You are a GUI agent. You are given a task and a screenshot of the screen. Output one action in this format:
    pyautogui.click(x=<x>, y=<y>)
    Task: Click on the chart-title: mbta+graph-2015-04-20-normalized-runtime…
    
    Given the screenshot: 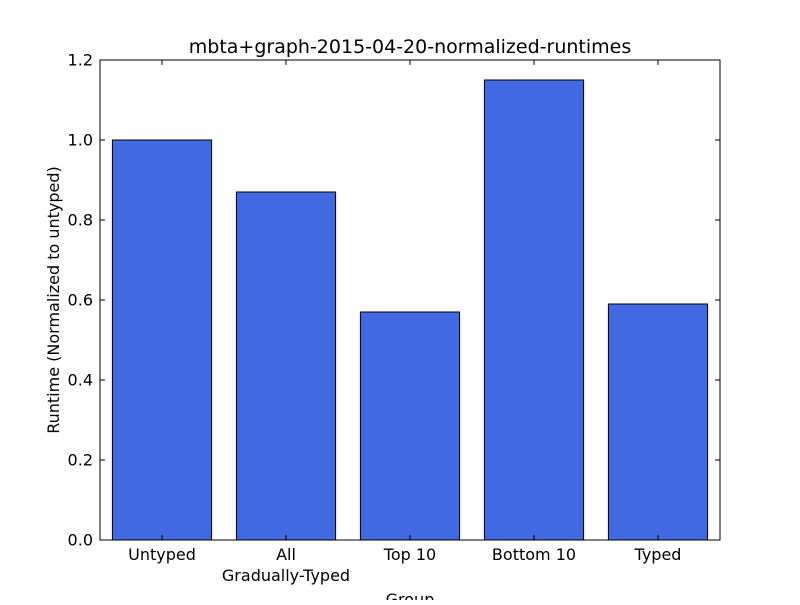 What is the action you would take?
    pyautogui.click(x=410, y=47)
    